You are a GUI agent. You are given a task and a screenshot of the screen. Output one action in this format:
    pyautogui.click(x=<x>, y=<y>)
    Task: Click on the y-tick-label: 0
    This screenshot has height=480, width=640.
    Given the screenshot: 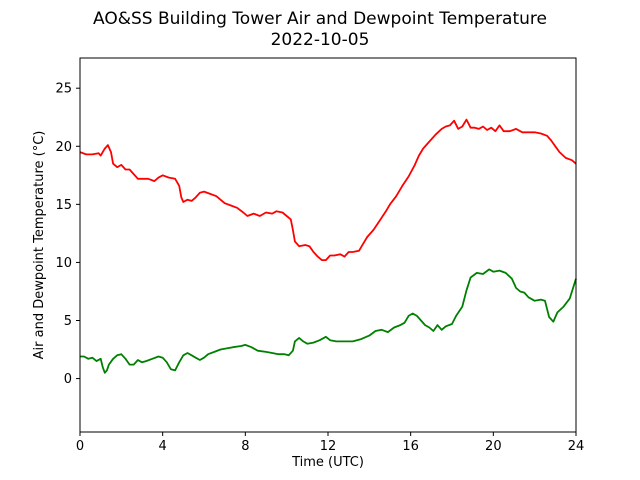 What is the action you would take?
    pyautogui.click(x=68, y=379)
    